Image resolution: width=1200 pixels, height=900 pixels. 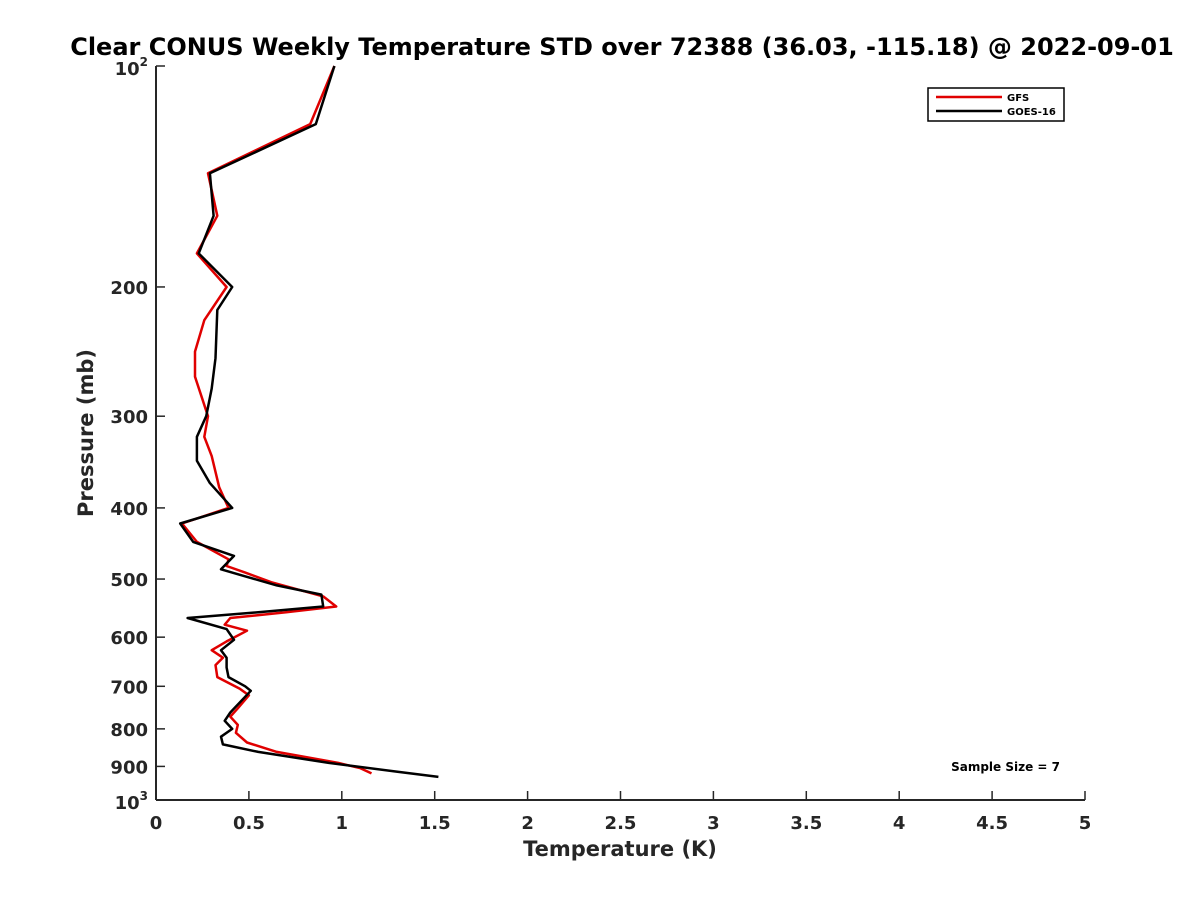 I want to click on x-tick-label: 0.5, so click(x=249, y=823).